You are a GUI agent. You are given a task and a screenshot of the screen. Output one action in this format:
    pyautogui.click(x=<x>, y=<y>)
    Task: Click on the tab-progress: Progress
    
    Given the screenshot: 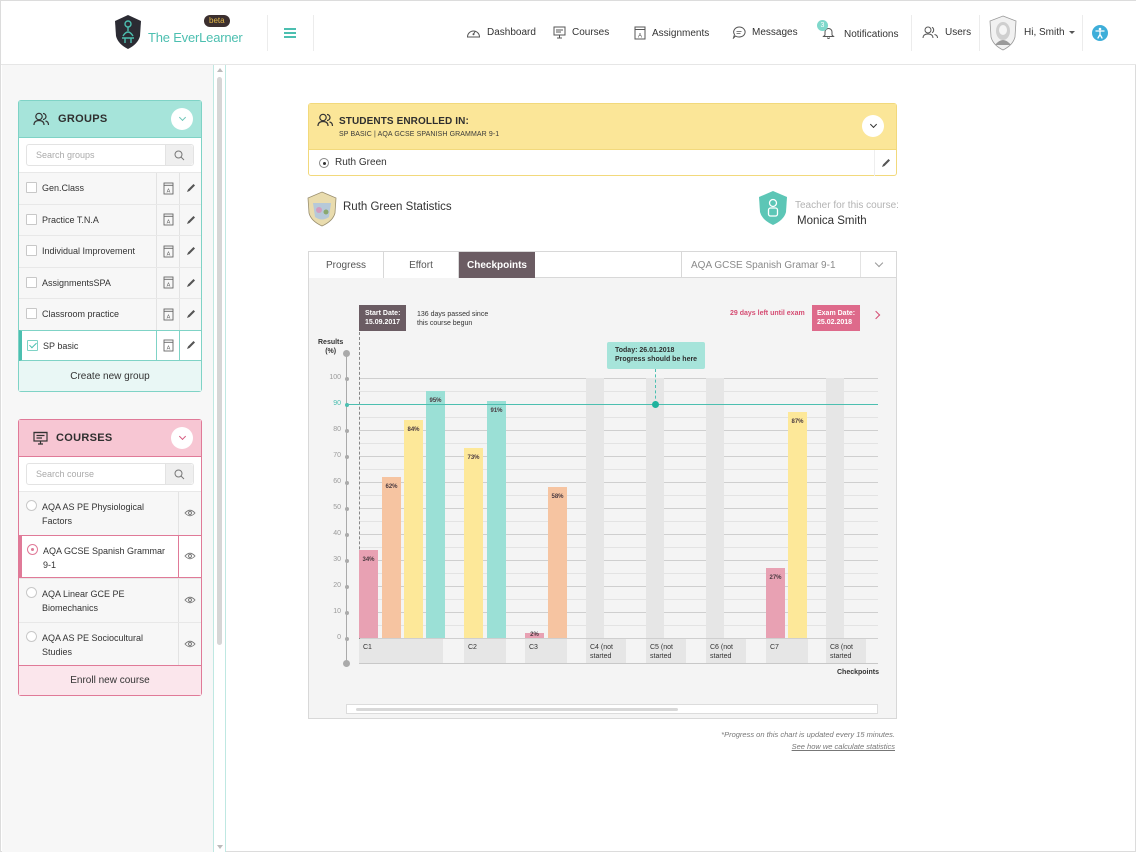 What is the action you would take?
    pyautogui.click(x=346, y=265)
    